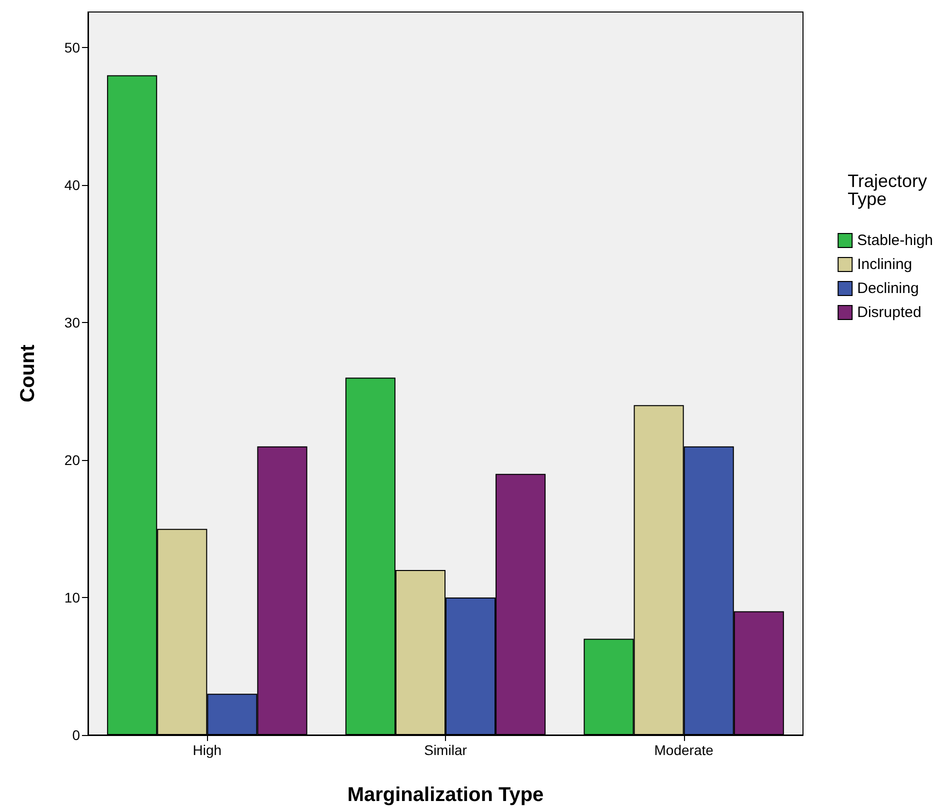  What do you see at coordinates (72, 185) in the screenshot?
I see `y-tick-label: 40` at bounding box center [72, 185].